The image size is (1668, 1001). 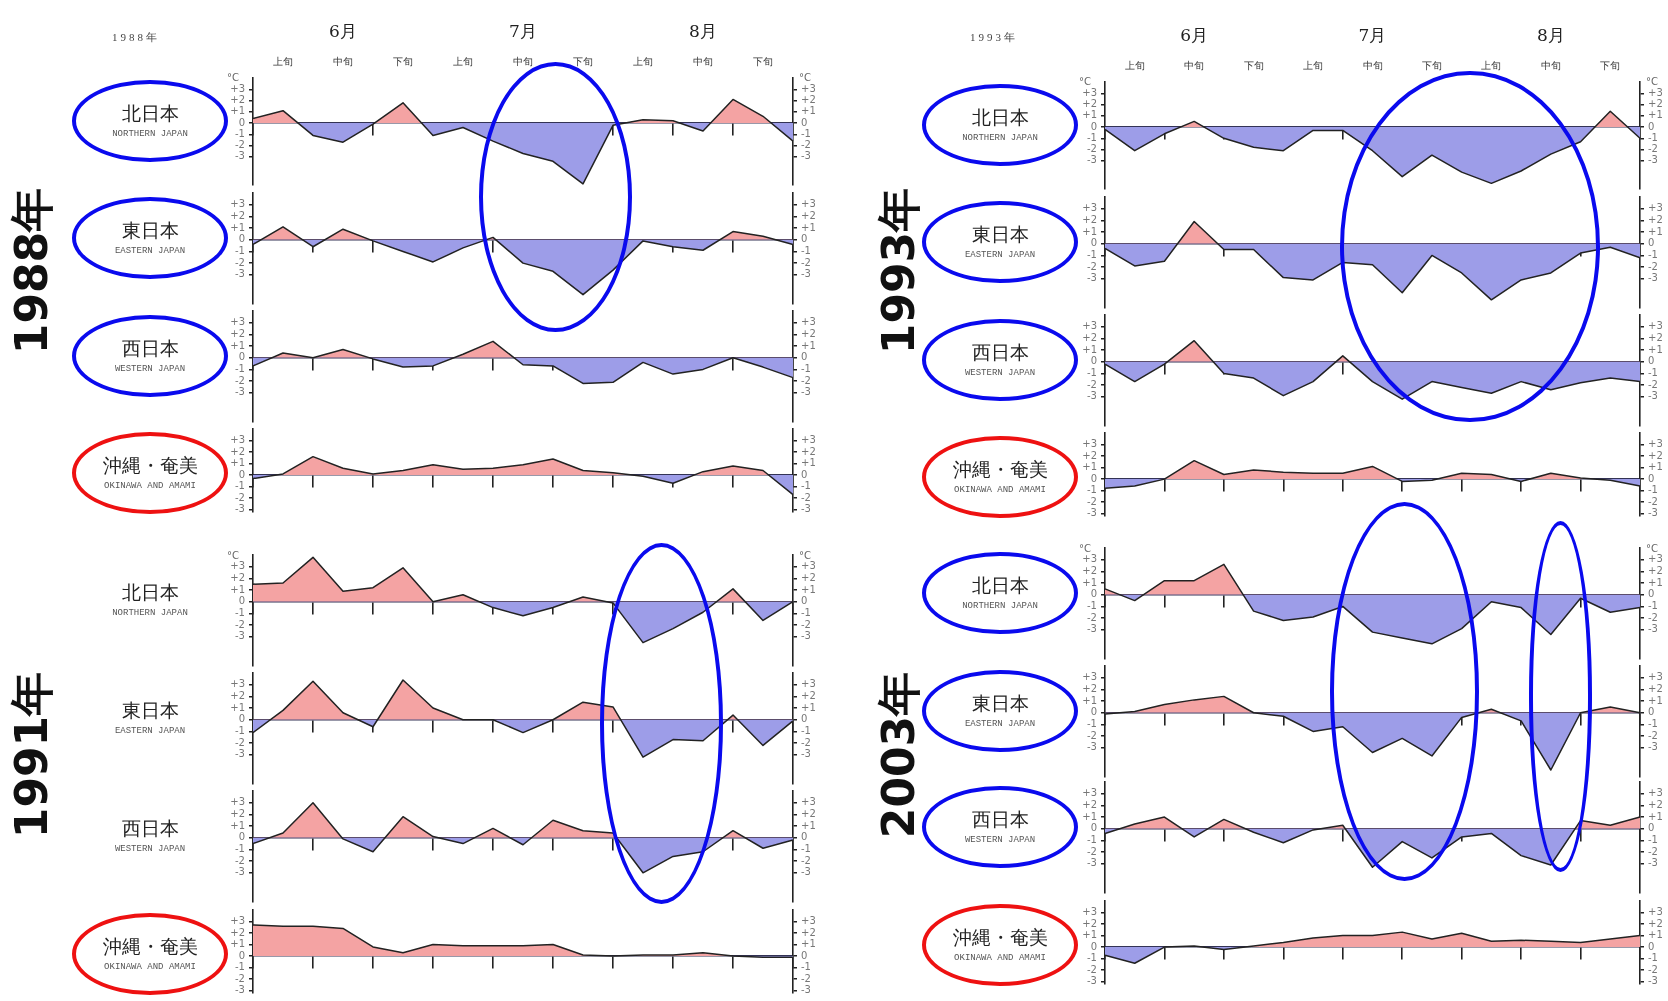 What do you see at coordinates (1372, 35) in the screenshot?
I see `text: 7月` at bounding box center [1372, 35].